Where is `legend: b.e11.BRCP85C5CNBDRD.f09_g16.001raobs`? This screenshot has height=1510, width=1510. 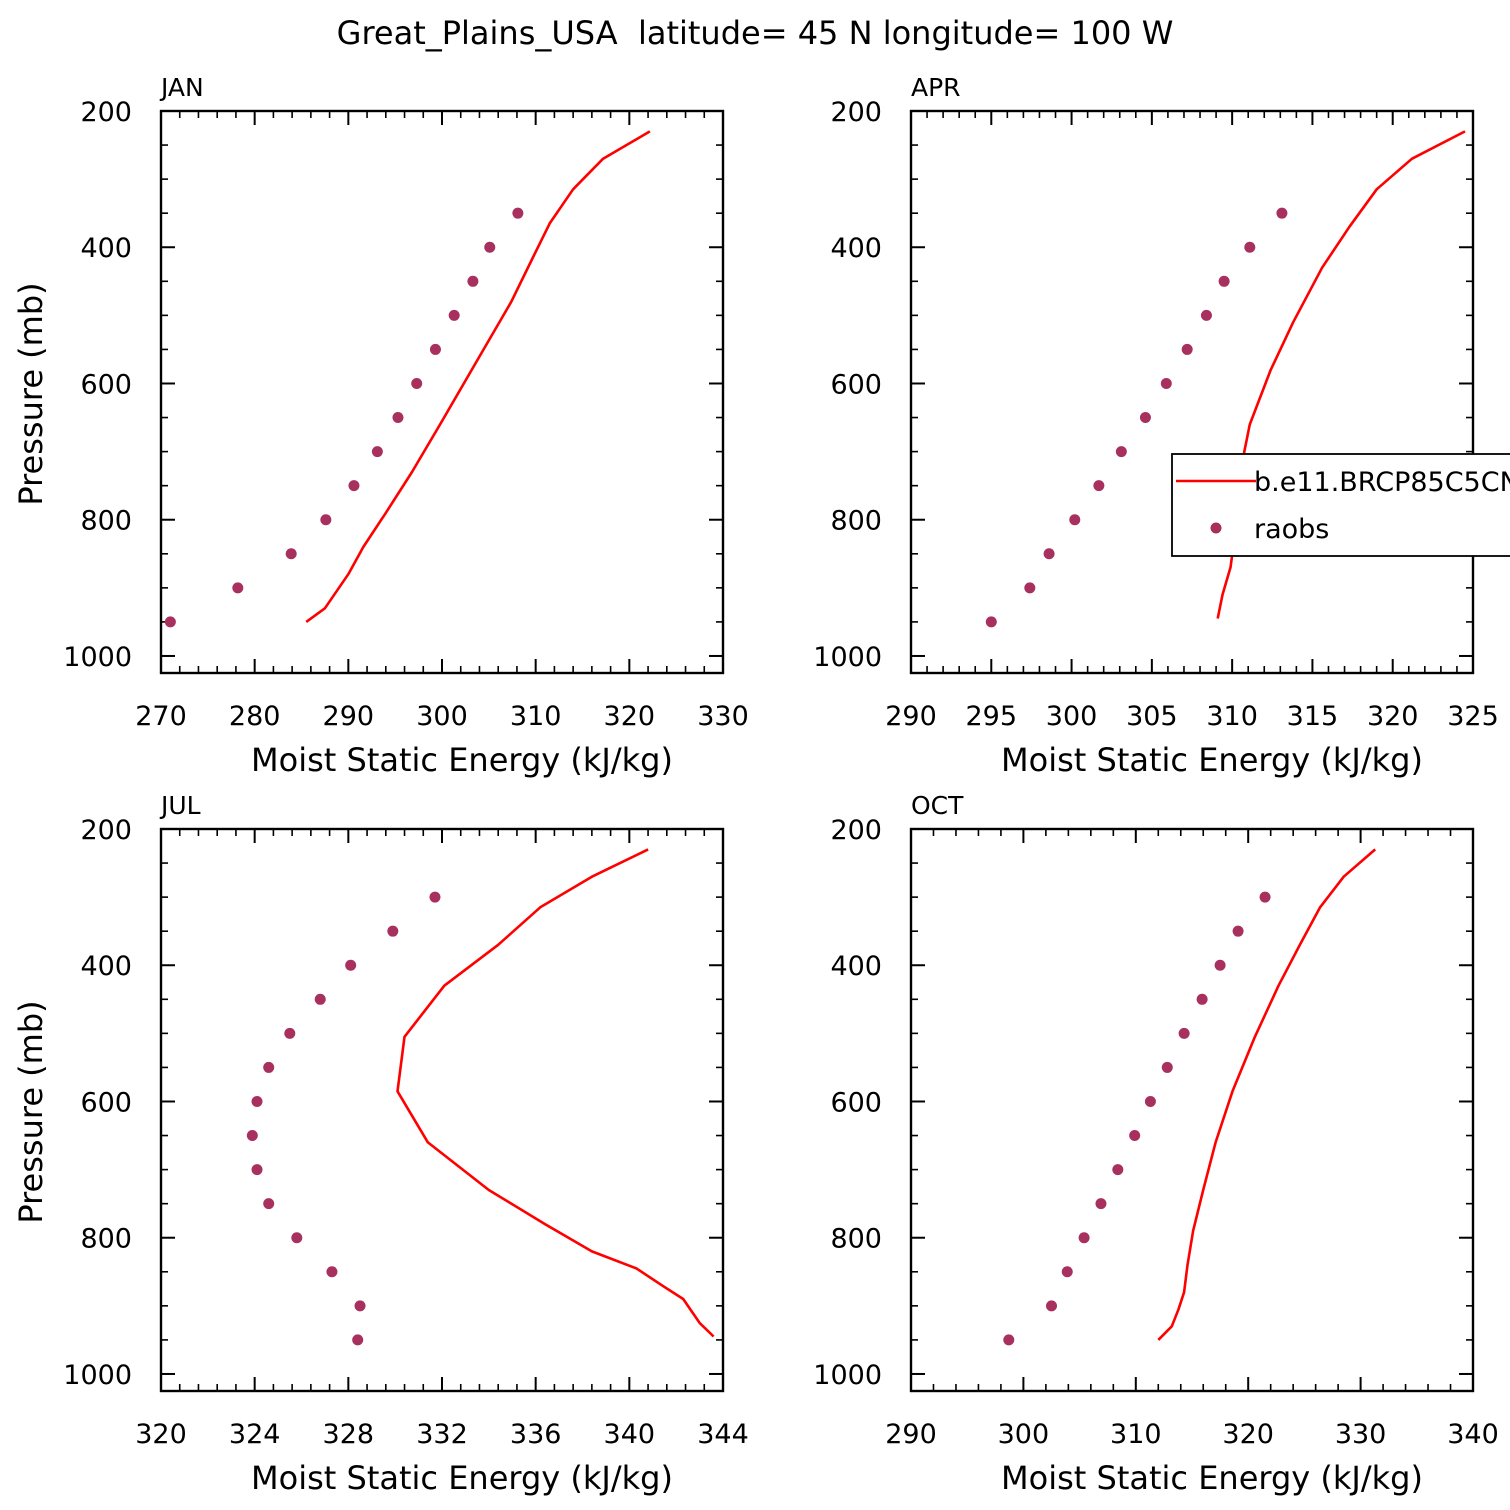 legend: b.e11.BRCP85C5CNBDRD.f09_g16.001raobs is located at coordinates (1340, 505).